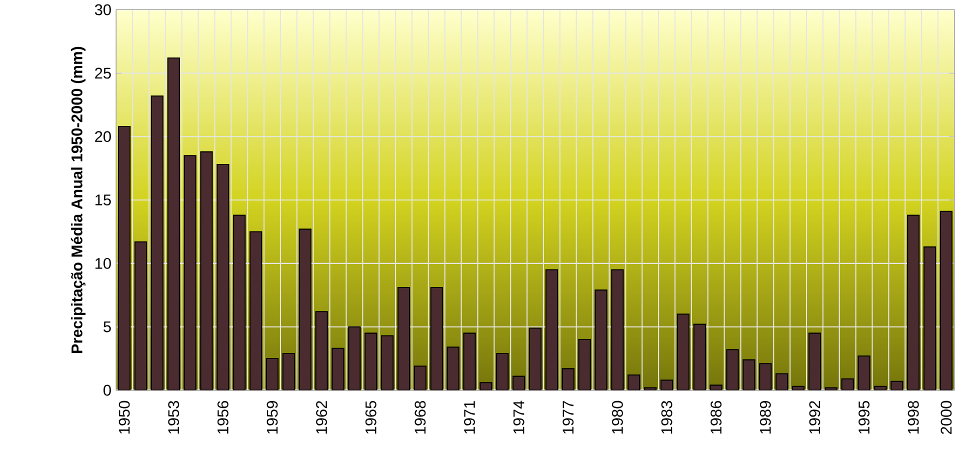 The image size is (956, 473). I want to click on x-tick-label: 1953, so click(174, 417).